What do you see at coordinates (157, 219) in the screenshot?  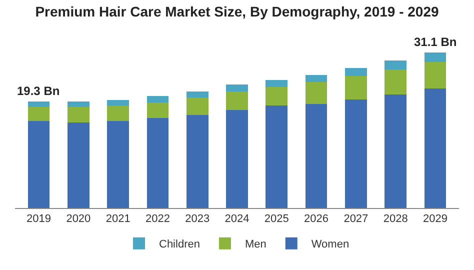 I see `x-tick-label: 2022` at bounding box center [157, 219].